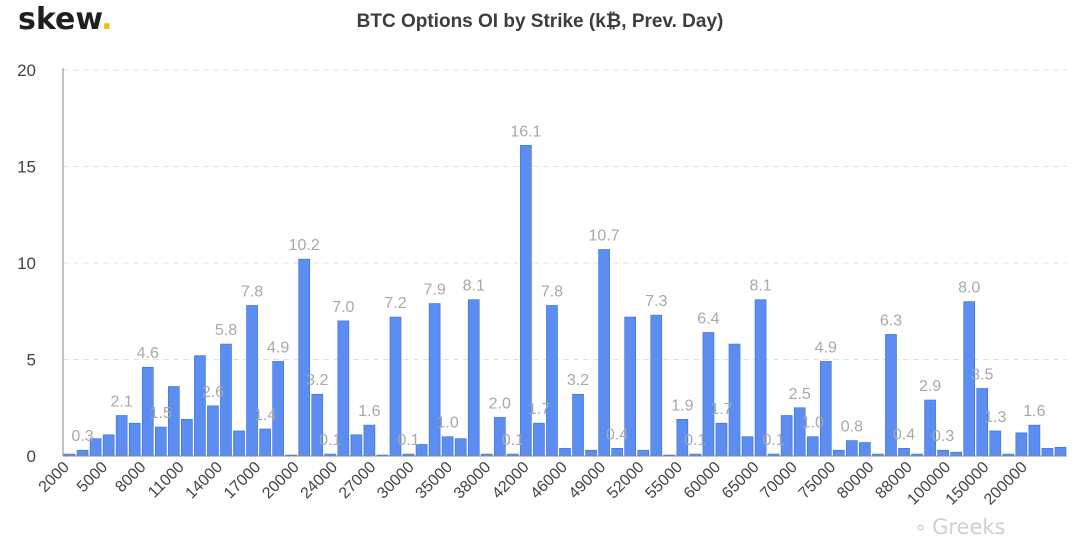  Describe the element at coordinates (369, 411) in the screenshot. I see `data-label: 1.6` at that location.